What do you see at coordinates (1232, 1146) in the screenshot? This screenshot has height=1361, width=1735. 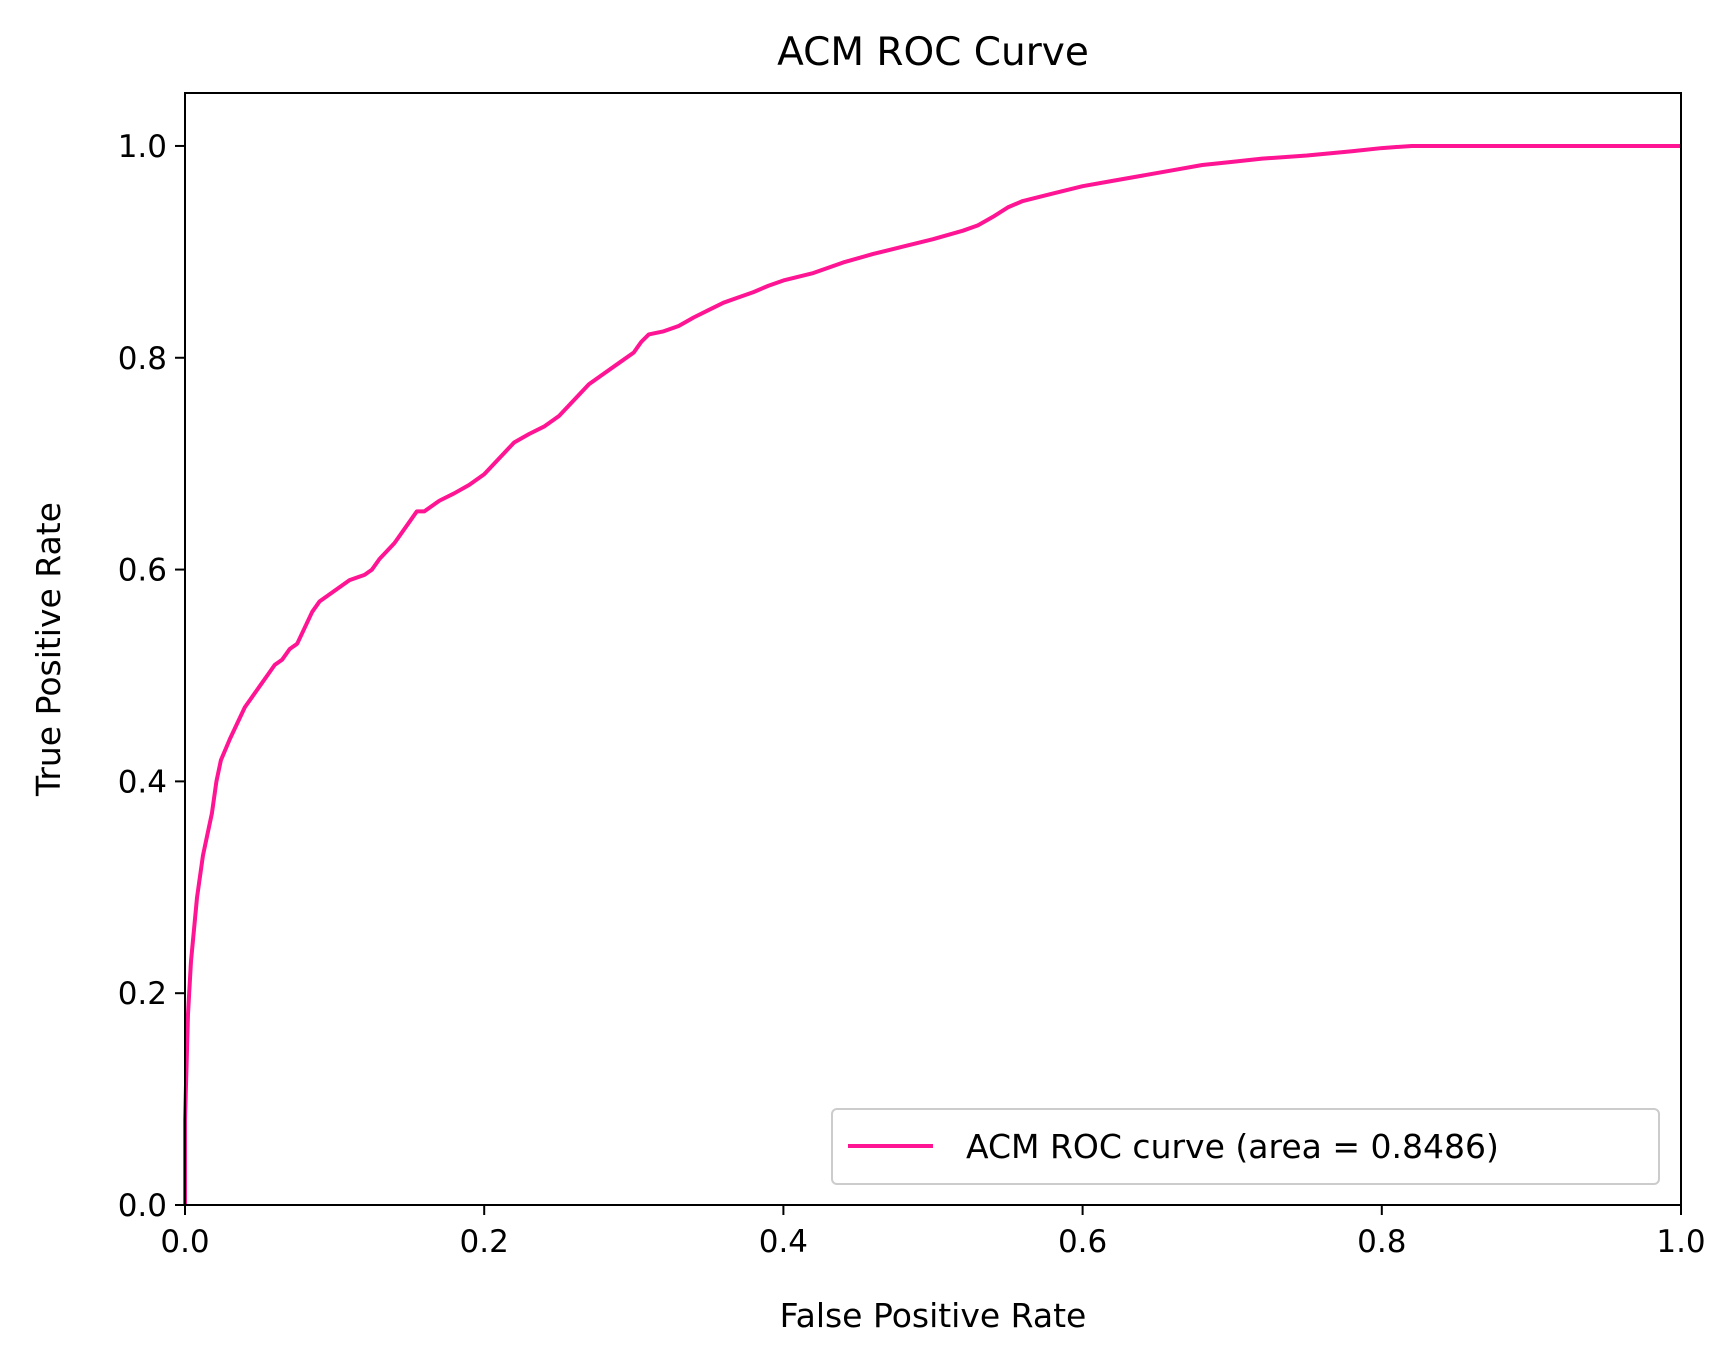 I see `legend-label: ACM ROC curve (area = 0.8486)` at bounding box center [1232, 1146].